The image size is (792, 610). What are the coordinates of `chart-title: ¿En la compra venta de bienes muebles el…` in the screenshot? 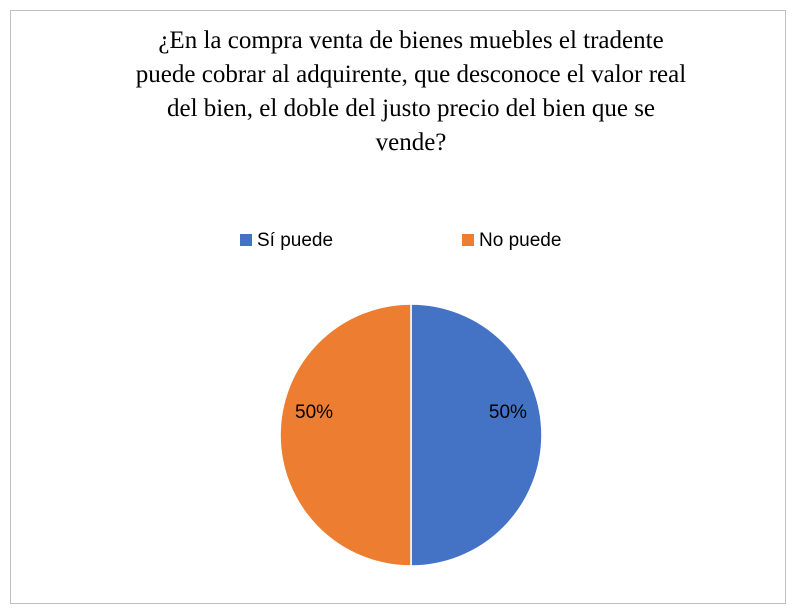 It's located at (411, 91).